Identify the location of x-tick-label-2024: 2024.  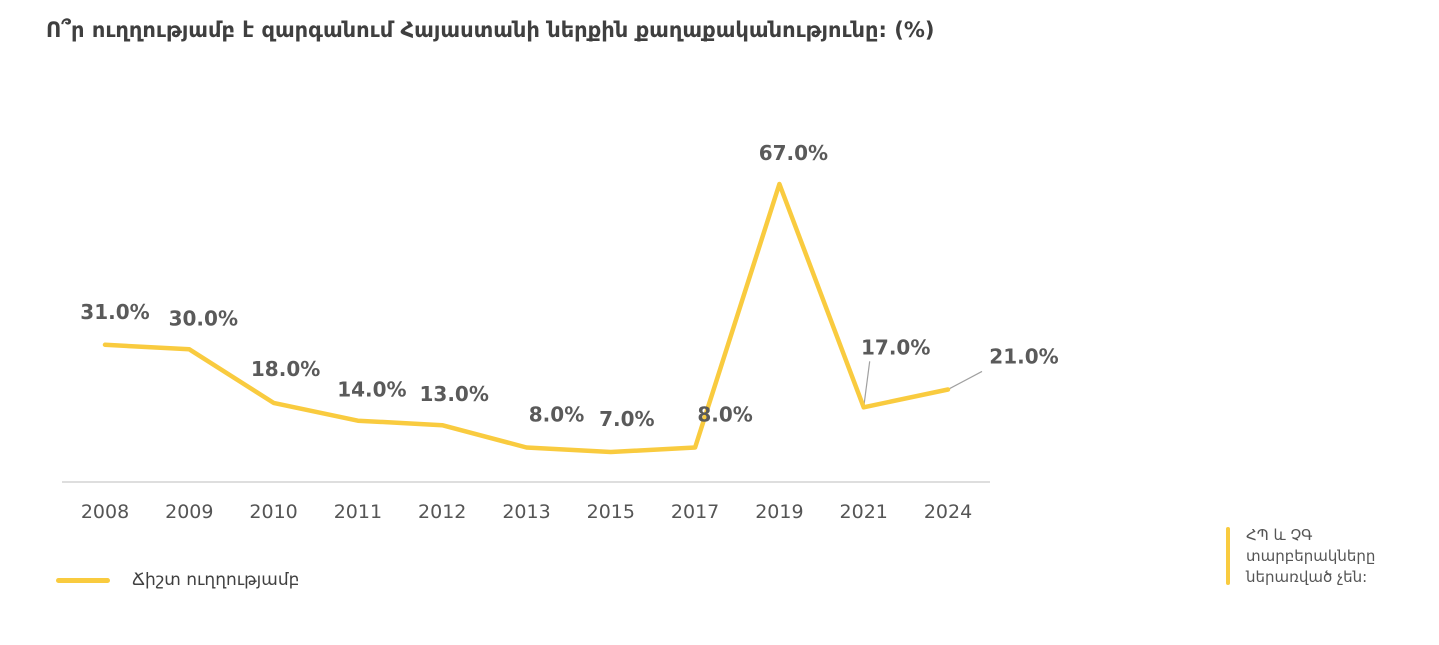
(948, 512).